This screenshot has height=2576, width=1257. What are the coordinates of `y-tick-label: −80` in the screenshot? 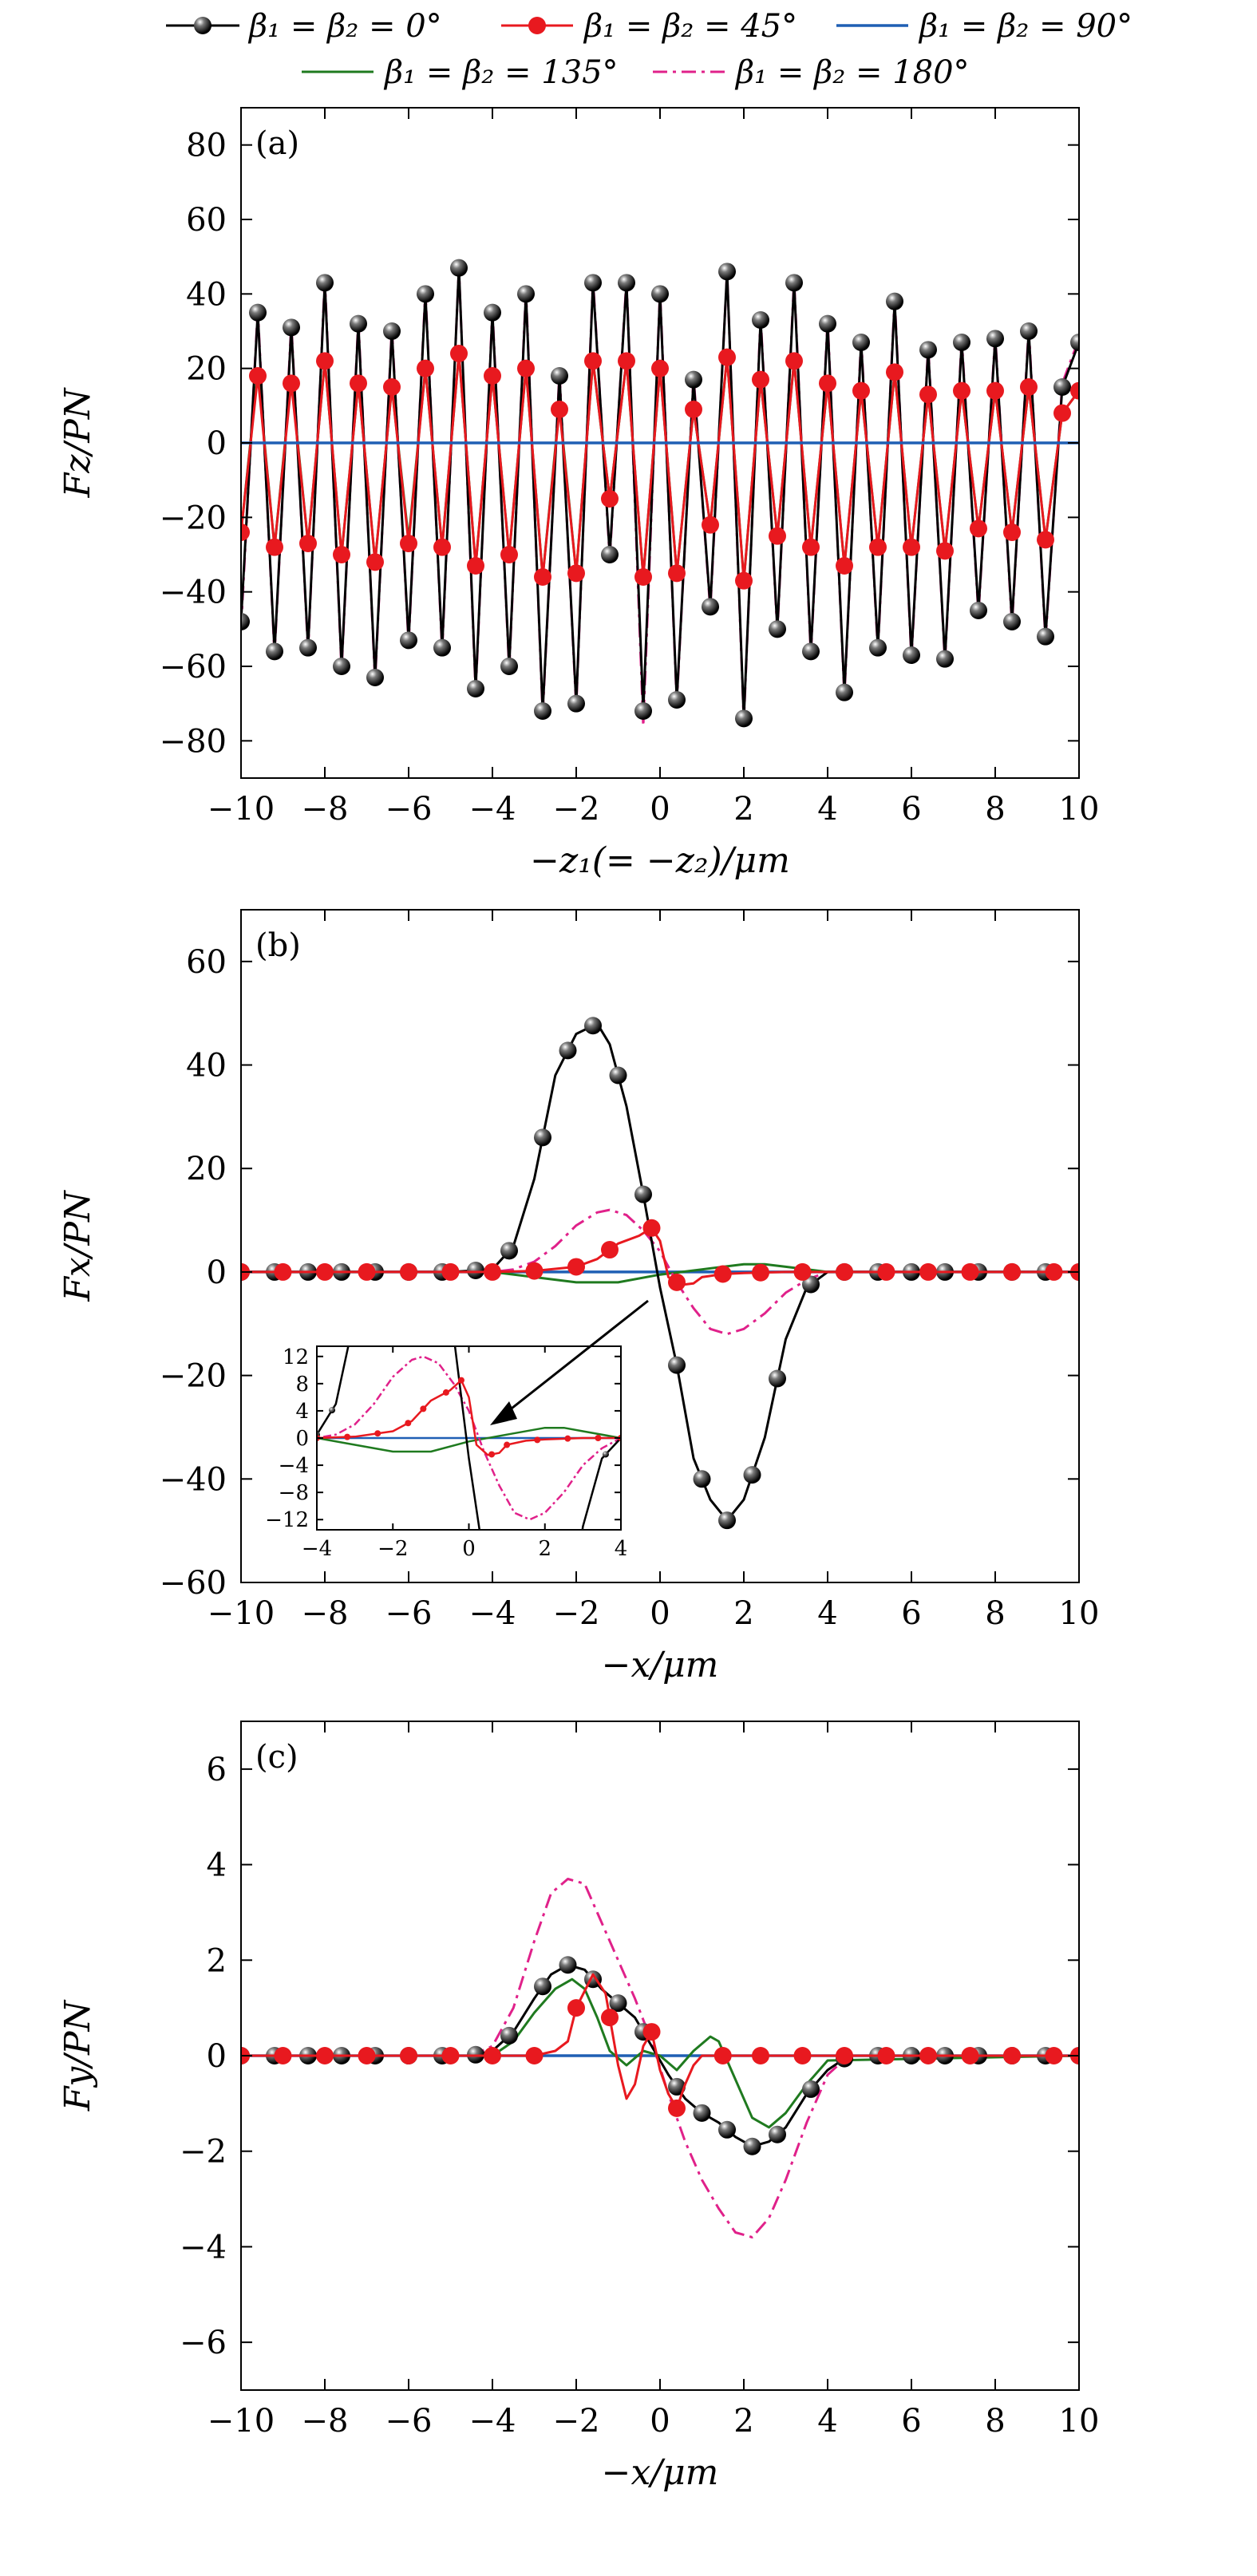 It's located at (193, 741).